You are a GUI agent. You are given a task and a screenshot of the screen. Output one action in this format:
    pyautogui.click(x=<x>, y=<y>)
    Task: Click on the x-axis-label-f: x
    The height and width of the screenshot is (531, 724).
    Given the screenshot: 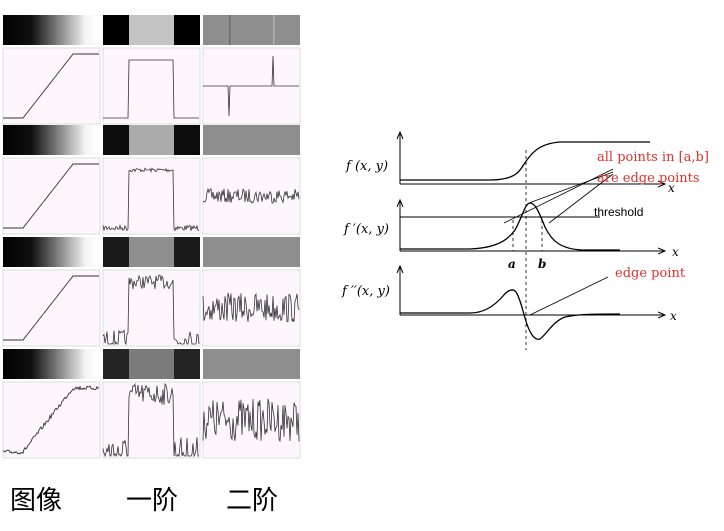 What is the action you would take?
    pyautogui.click(x=671, y=188)
    